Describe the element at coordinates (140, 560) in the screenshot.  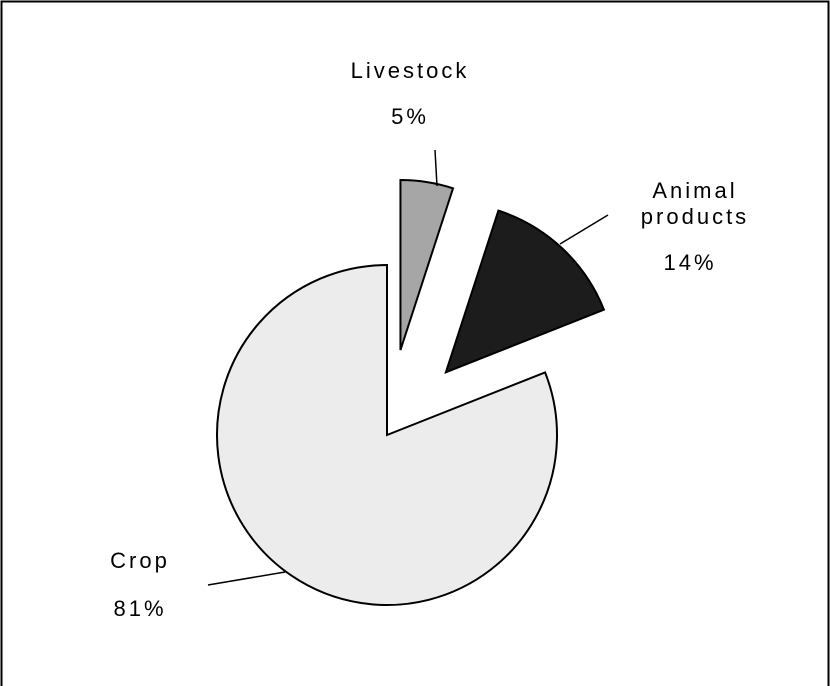
I see `slice-label: Crop` at that location.